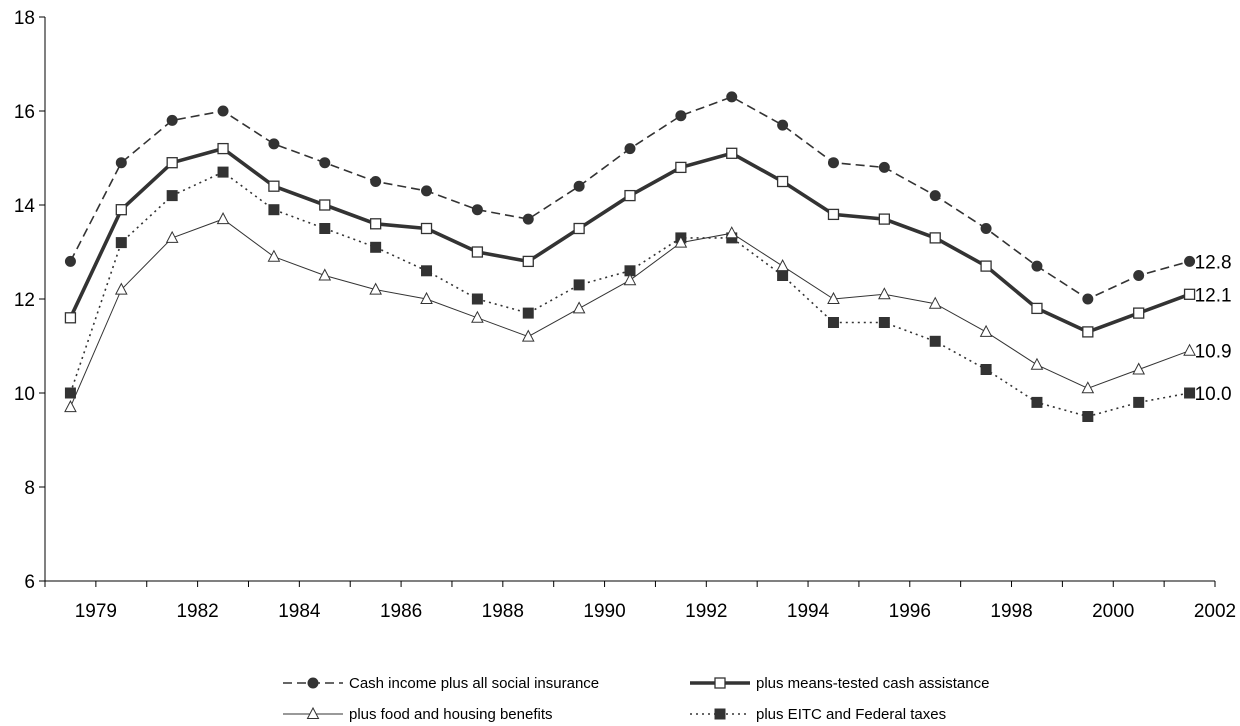 Image resolution: width=1240 pixels, height=726 pixels. What do you see at coordinates (474, 683) in the screenshot?
I see `legend-label: Cash income plus all social insurance` at bounding box center [474, 683].